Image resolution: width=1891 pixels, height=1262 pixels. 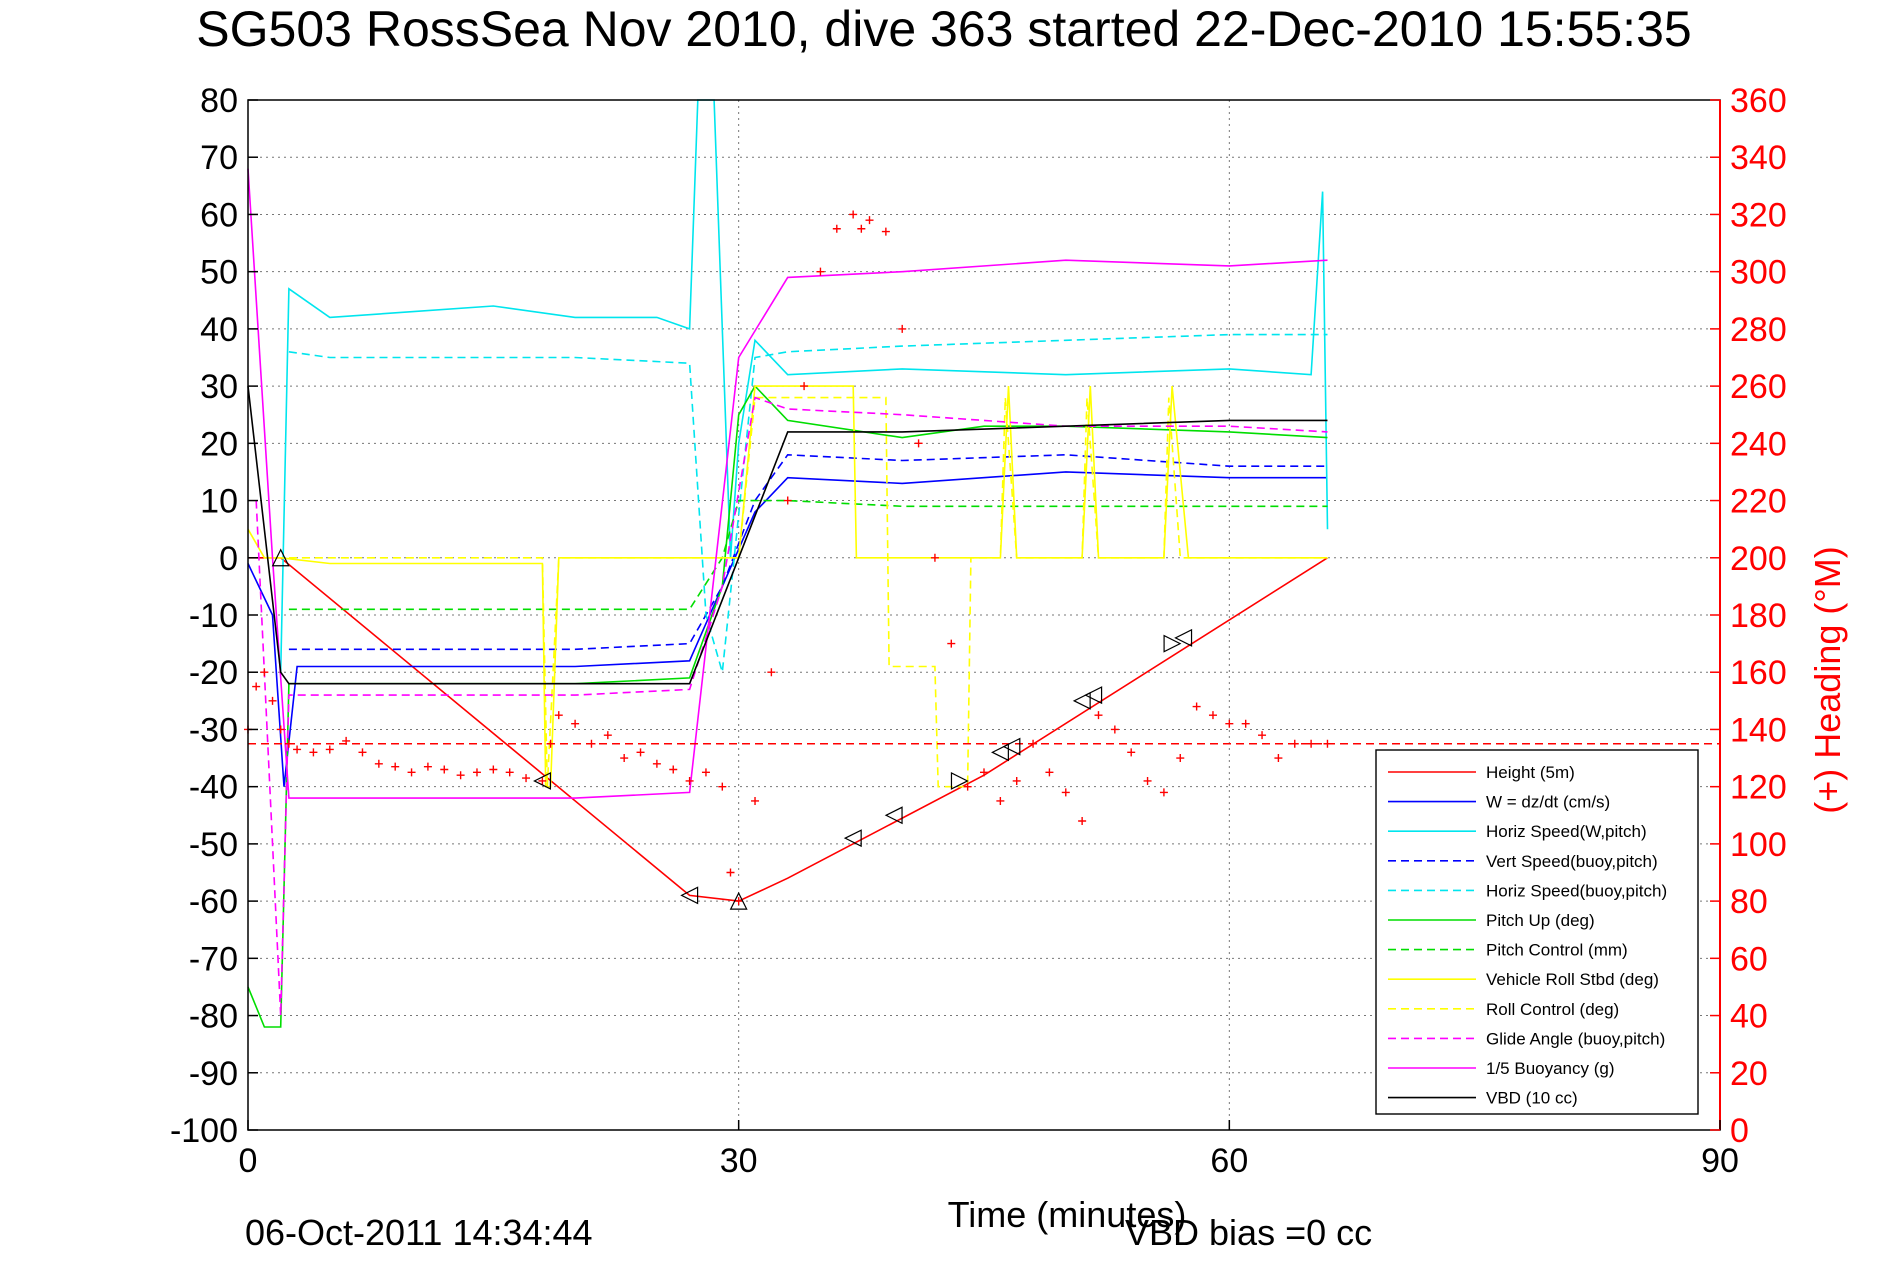 What do you see at coordinates (204, 1131) in the screenshot?
I see `y-tick-label-left: -100` at bounding box center [204, 1131].